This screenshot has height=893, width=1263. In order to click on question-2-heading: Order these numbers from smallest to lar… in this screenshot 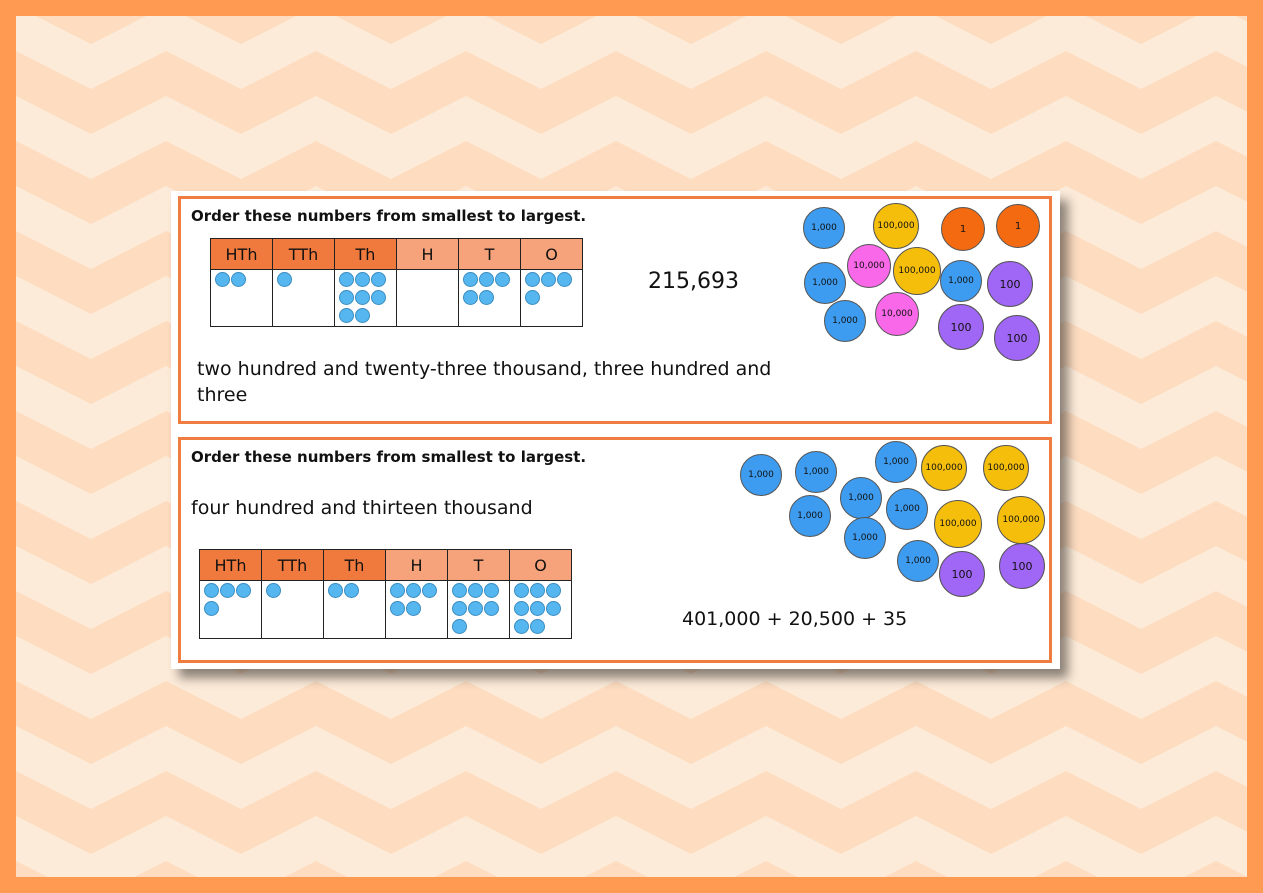, I will do `click(389, 457)`.